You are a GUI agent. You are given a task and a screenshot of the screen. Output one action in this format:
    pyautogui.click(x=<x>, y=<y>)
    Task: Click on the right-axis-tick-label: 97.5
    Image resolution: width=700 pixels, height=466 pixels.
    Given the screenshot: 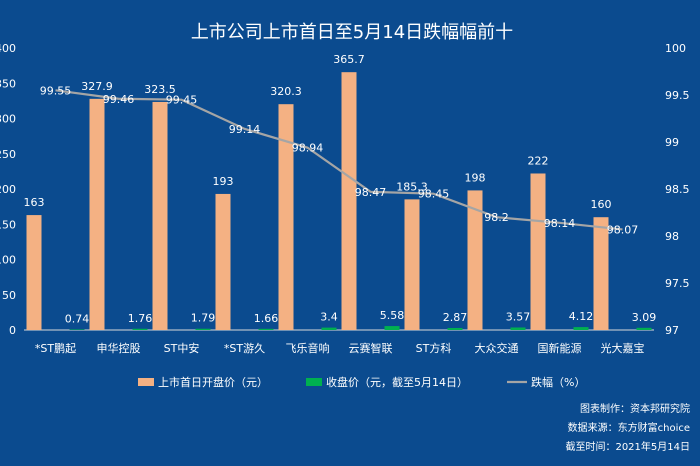 What is the action you would take?
    pyautogui.click(x=677, y=283)
    